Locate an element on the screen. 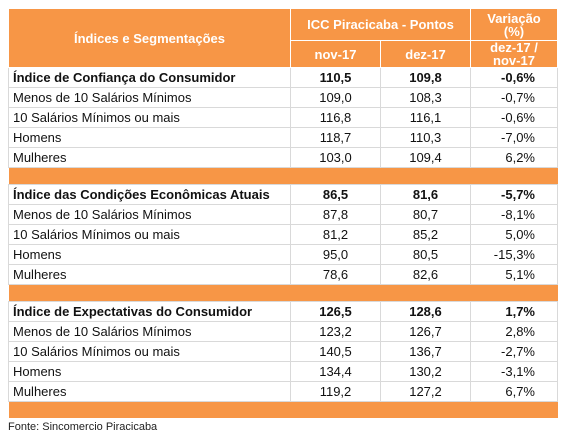  dez-value: 109,8 is located at coordinates (425, 77).